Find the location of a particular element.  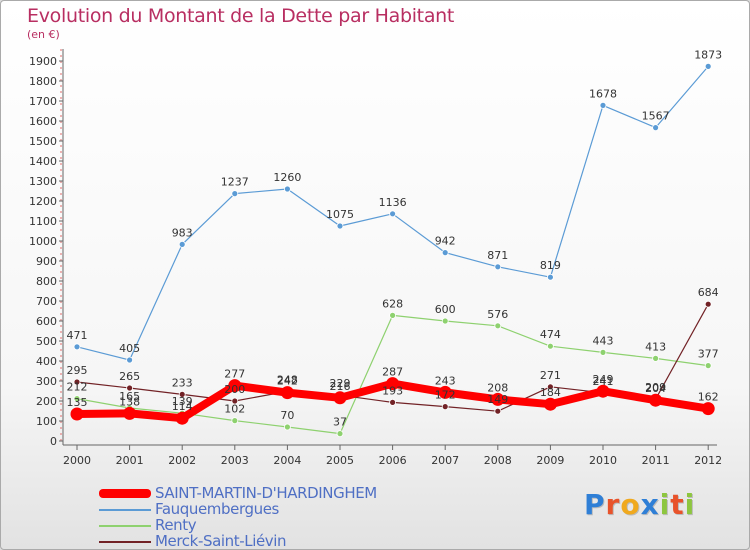

data-label-merck-saint-li-vin: 248 is located at coordinates (287, 379).